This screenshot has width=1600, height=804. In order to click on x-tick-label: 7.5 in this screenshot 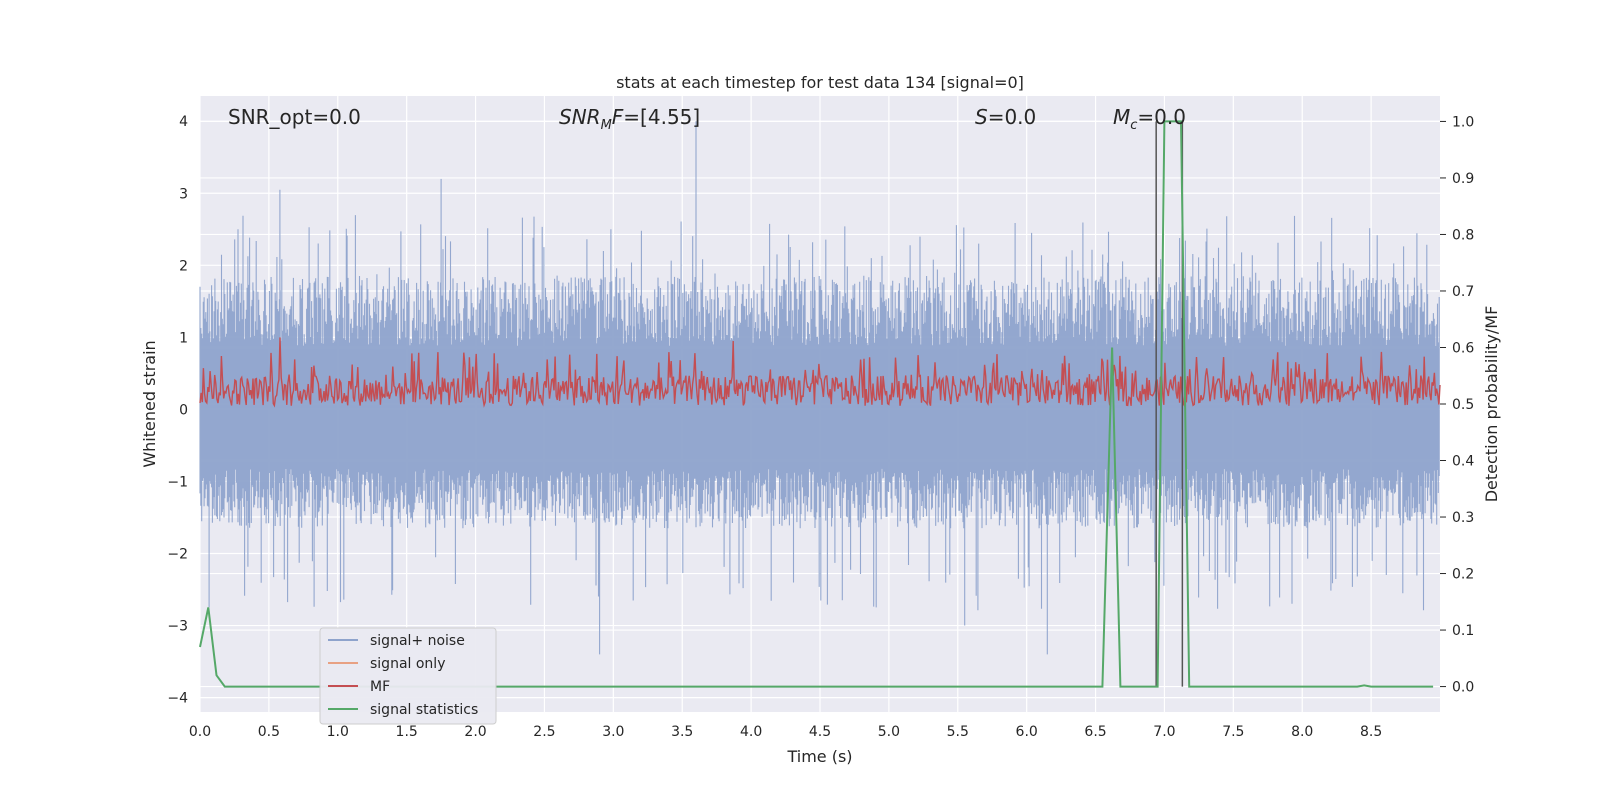, I will do `click(1233, 732)`.